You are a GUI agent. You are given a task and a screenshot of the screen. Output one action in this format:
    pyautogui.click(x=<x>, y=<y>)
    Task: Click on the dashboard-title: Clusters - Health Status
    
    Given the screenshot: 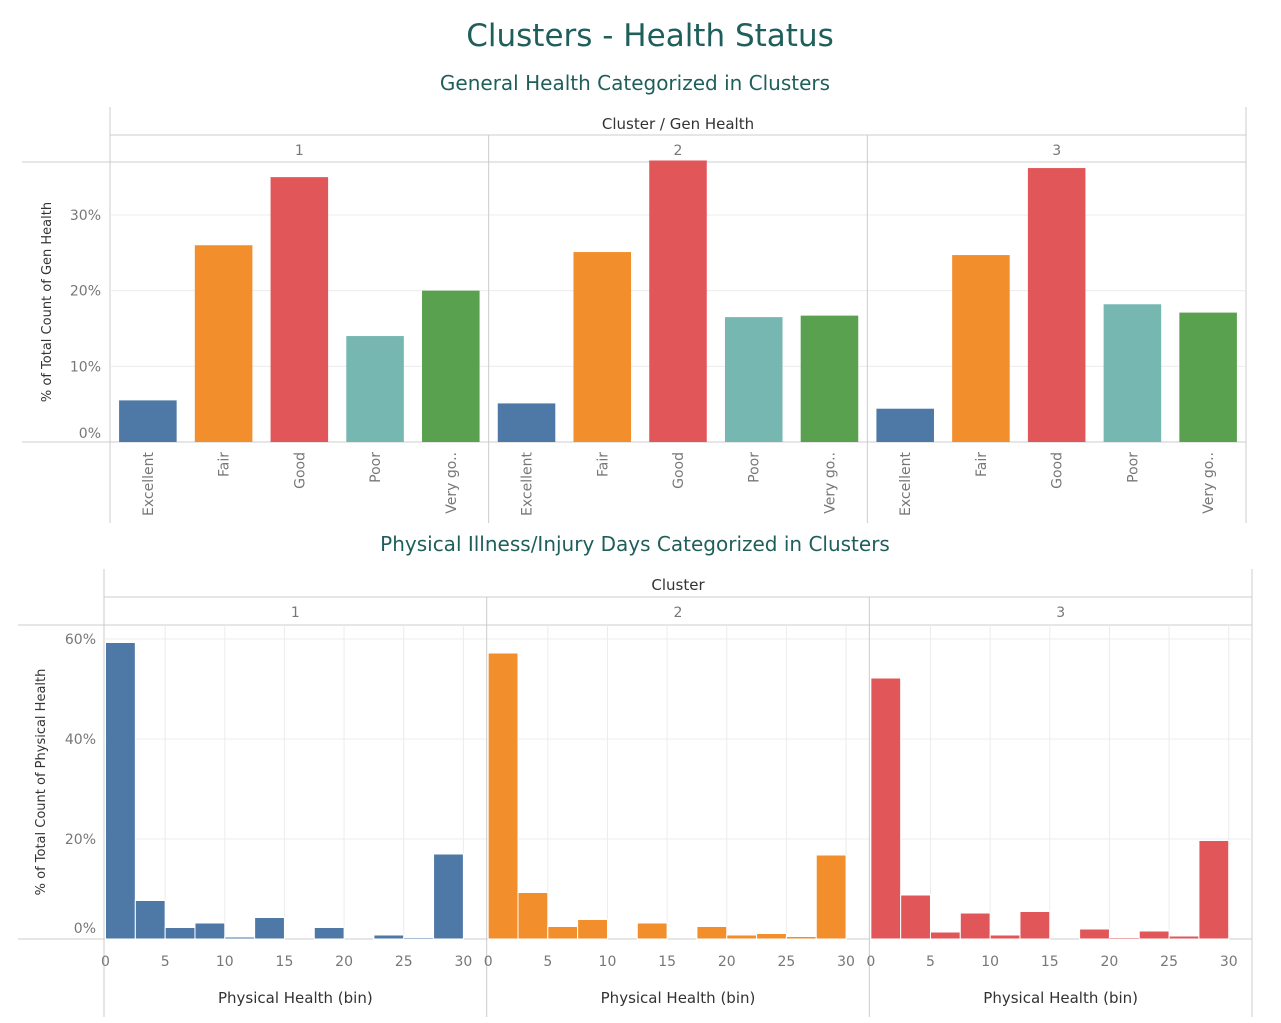 What is the action you would take?
    pyautogui.click(x=650, y=36)
    